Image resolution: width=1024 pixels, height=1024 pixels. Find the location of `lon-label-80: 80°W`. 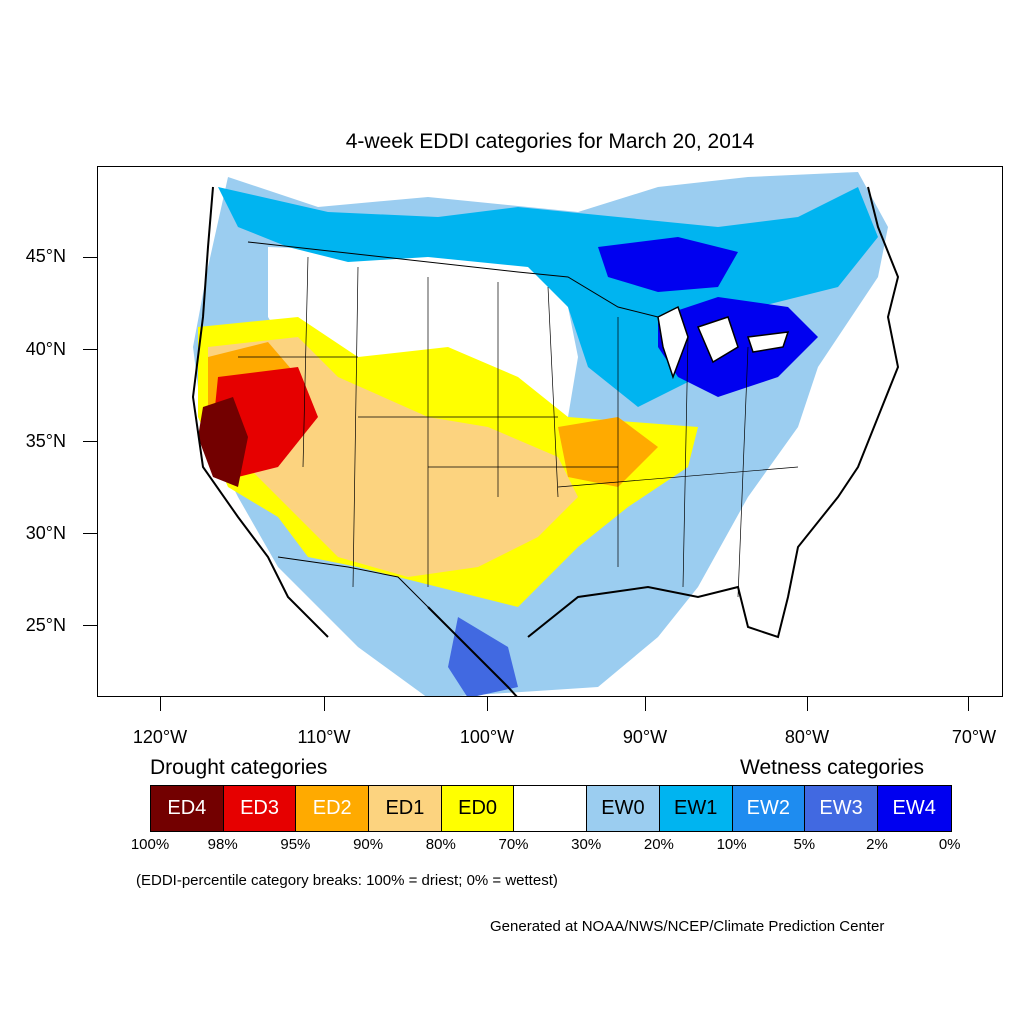

lon-label-80: 80°W is located at coordinates (807, 737).